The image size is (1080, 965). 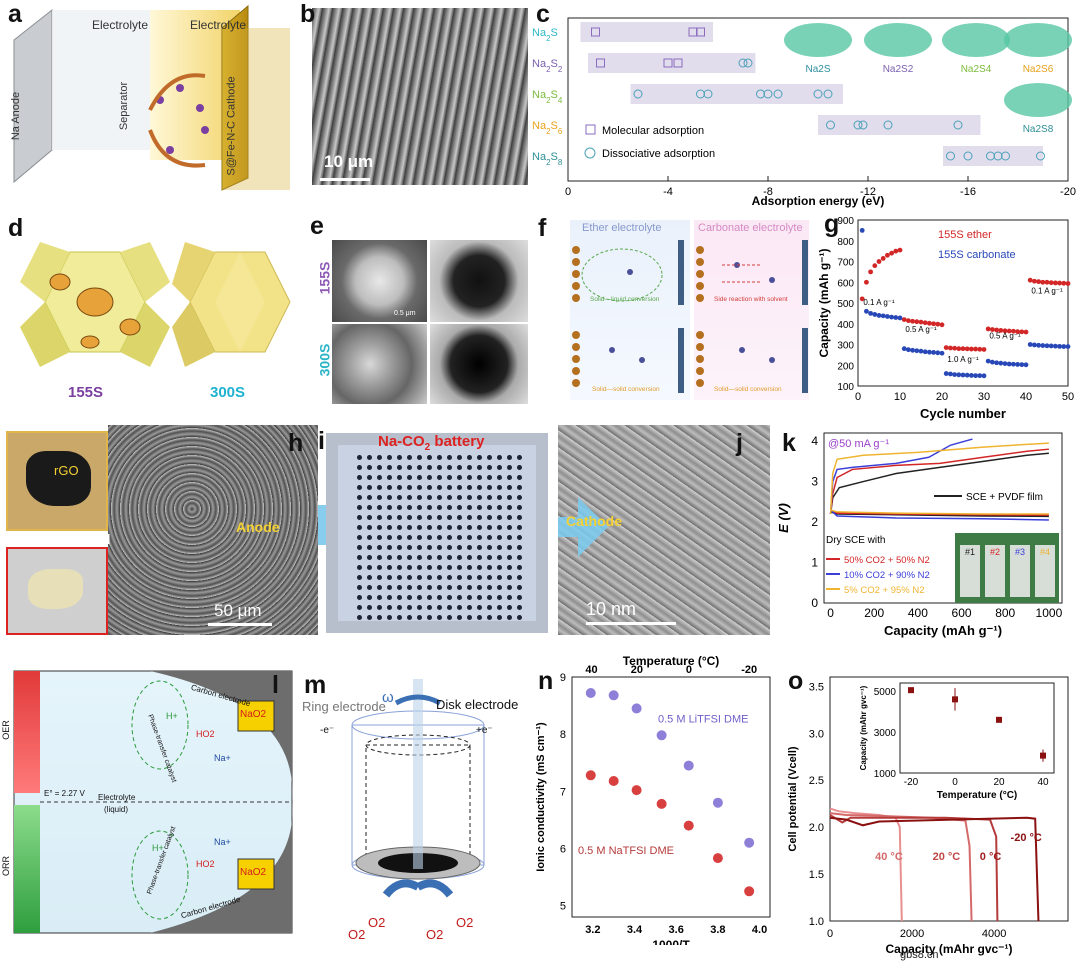 What do you see at coordinates (1045, 552) in the screenshot?
I see `inset-bottle-label: #4` at bounding box center [1045, 552].